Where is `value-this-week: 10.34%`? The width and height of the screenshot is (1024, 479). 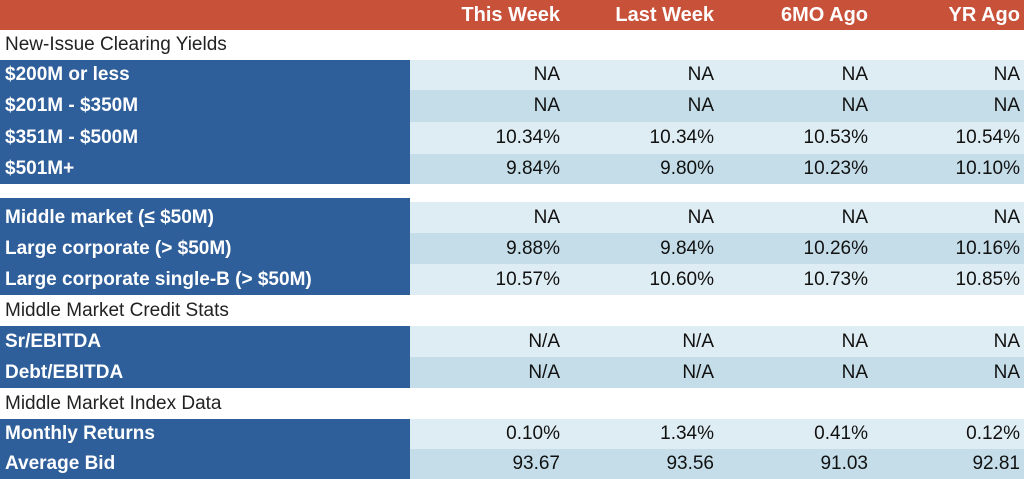
value-this-week: 10.34% is located at coordinates (487, 138).